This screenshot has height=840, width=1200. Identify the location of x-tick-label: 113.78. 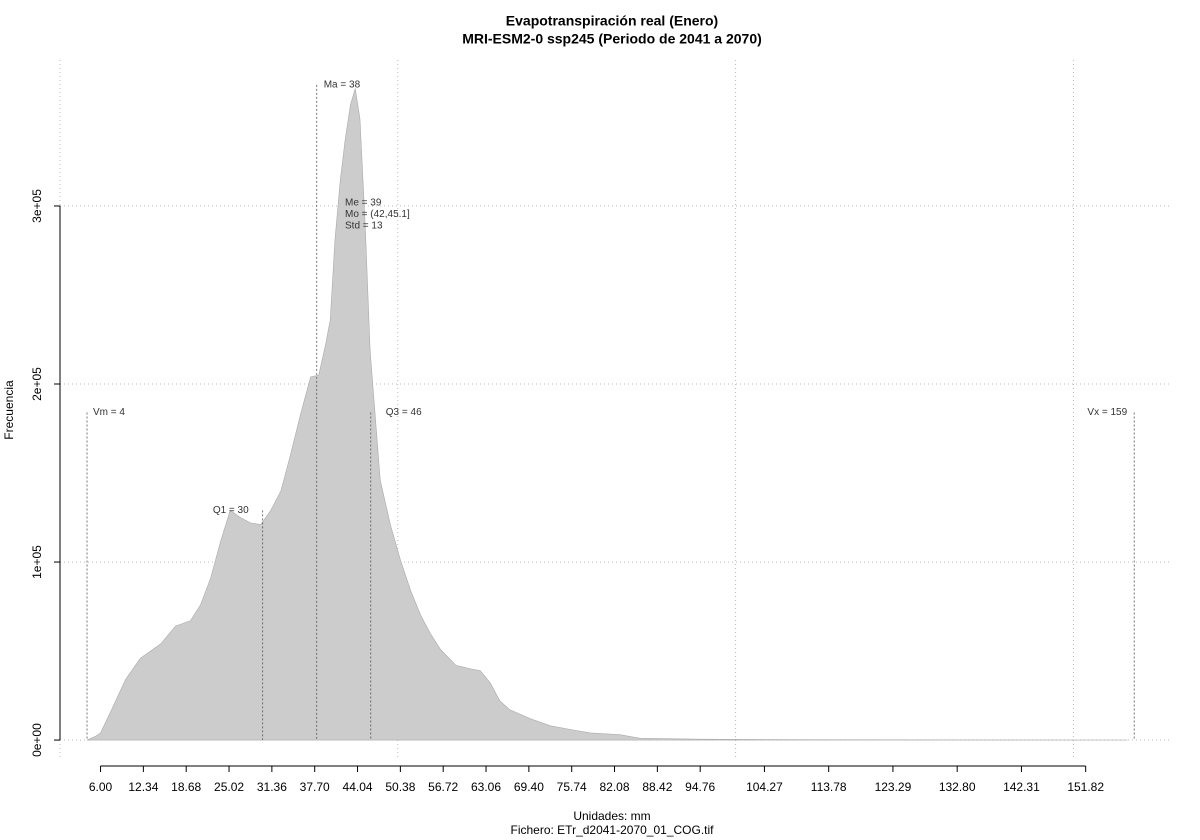
(829, 787).